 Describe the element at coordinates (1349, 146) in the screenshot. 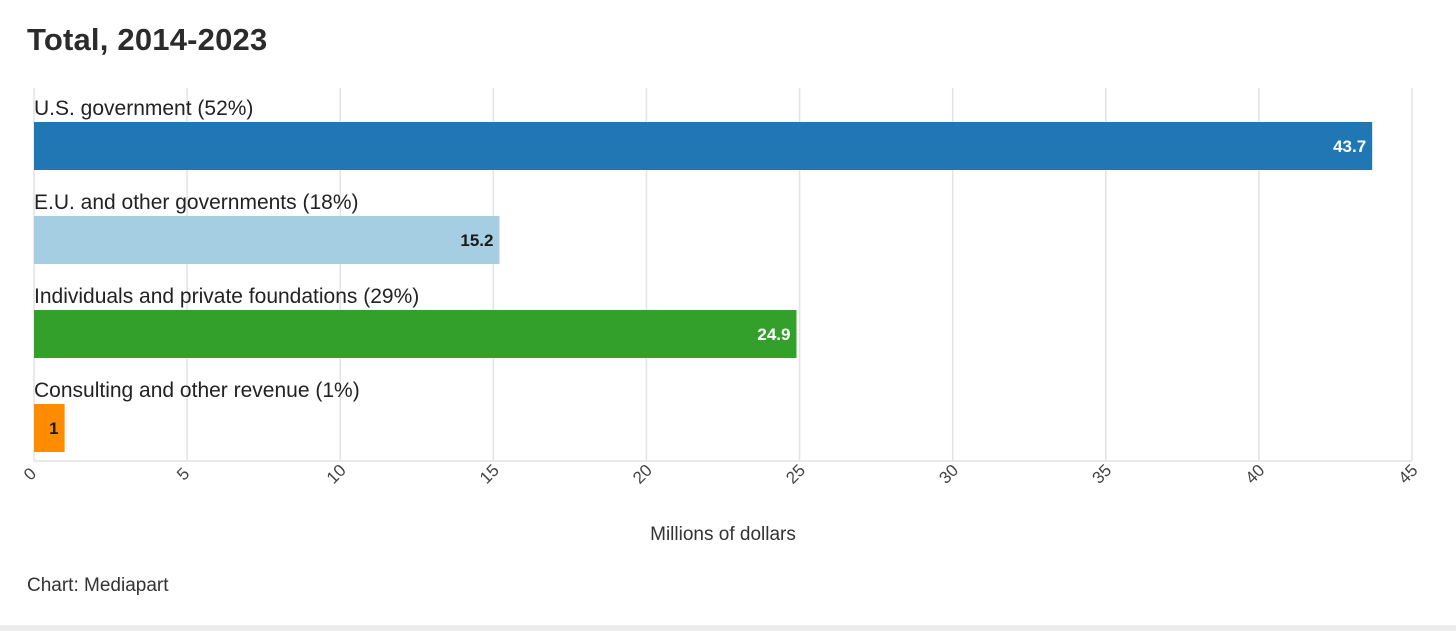

I see `bar-value-label: 43.7` at that location.